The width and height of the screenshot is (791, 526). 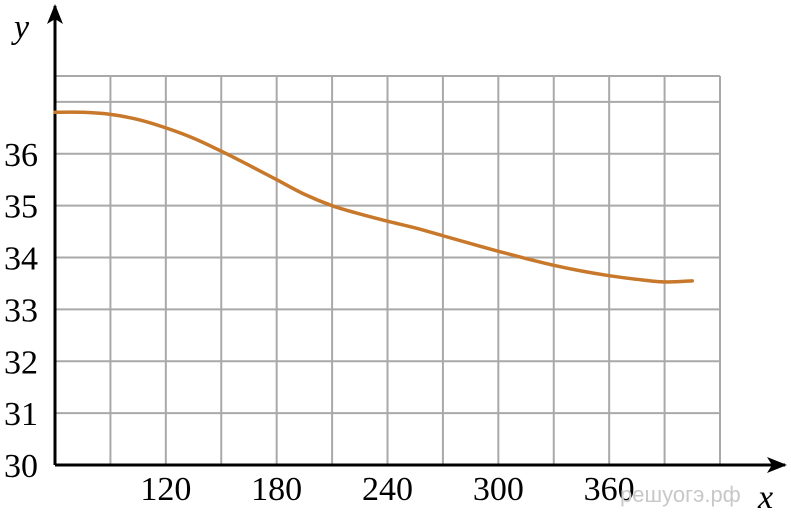 What do you see at coordinates (21, 310) in the screenshot?
I see `y-tick-label: 33` at bounding box center [21, 310].